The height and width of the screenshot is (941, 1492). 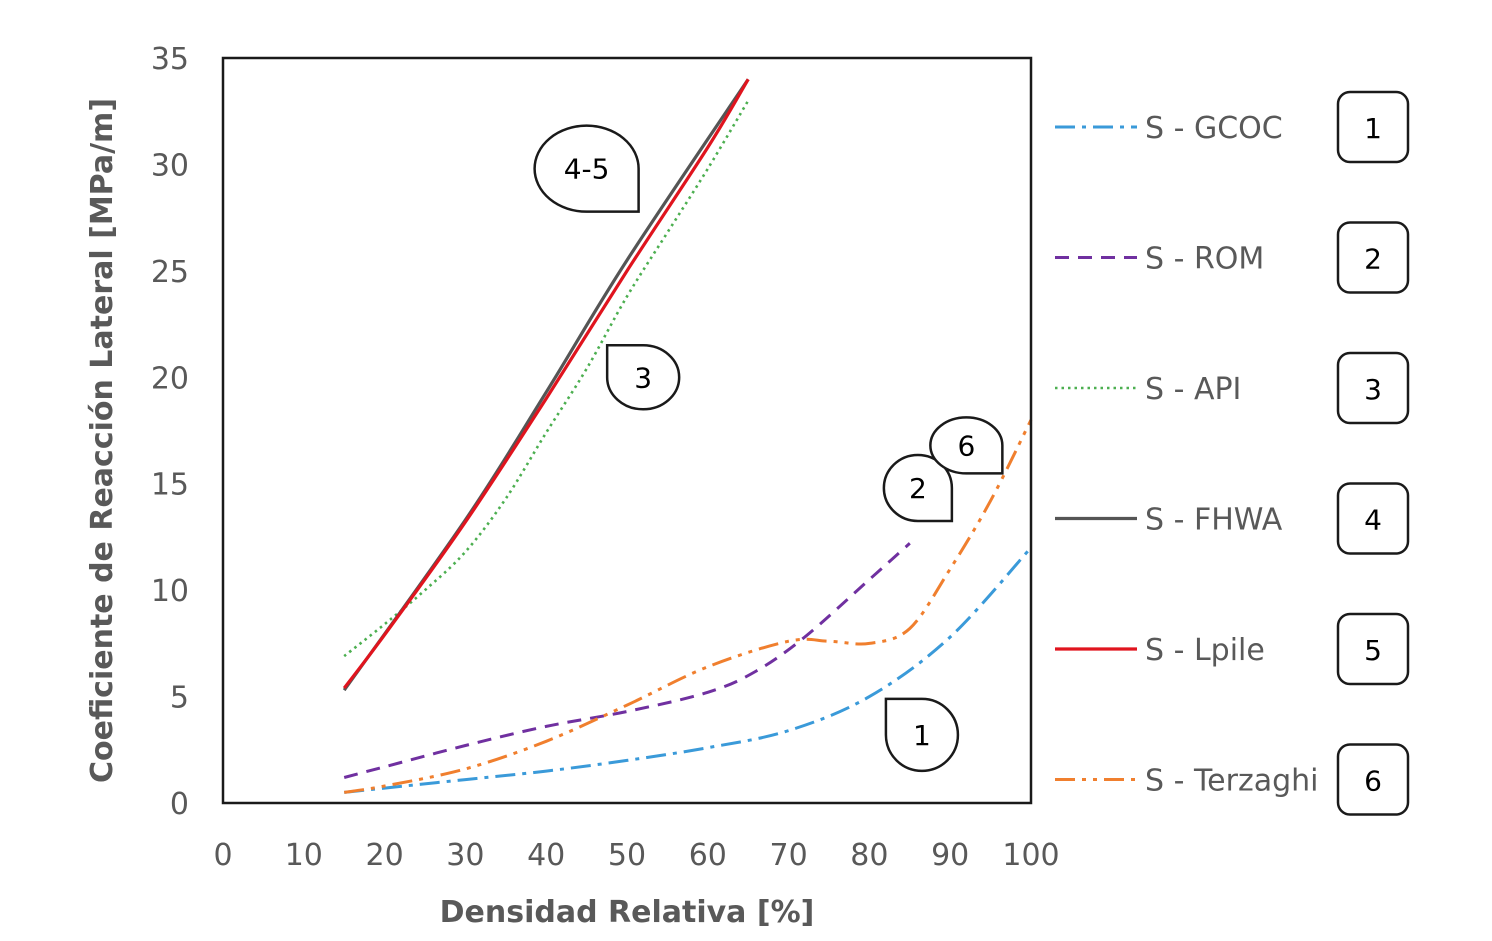 I want to click on x-tick-label: 10, so click(x=304, y=855).